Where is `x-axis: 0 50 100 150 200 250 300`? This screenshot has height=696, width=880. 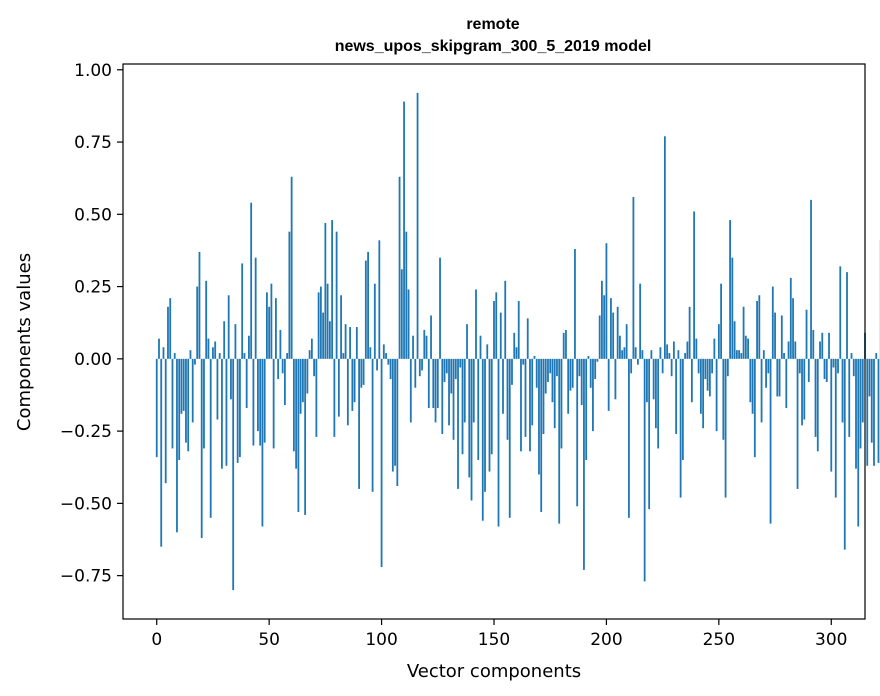 x-axis: 0 50 100 150 200 250 300 is located at coordinates (499, 634).